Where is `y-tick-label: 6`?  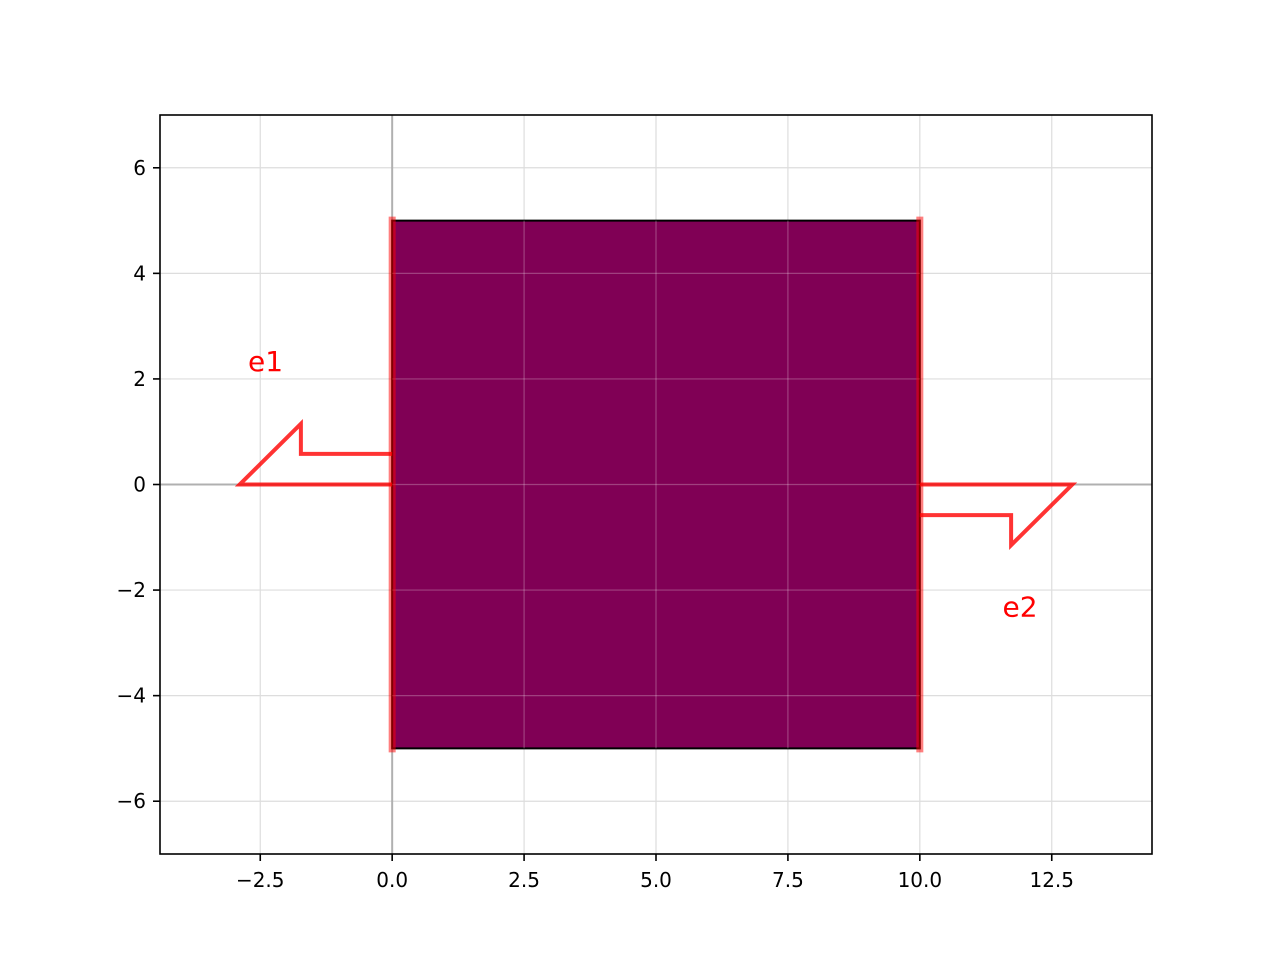 y-tick-label: 6 is located at coordinates (139, 168).